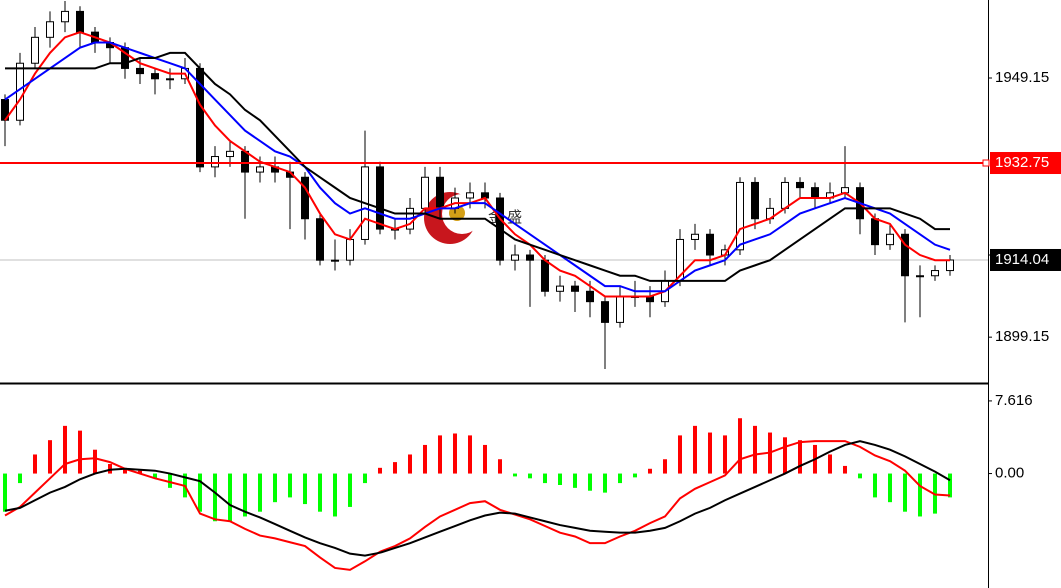  Describe the element at coordinates (1022, 336) in the screenshot. I see `y-tick-label: 1899.15` at that location.